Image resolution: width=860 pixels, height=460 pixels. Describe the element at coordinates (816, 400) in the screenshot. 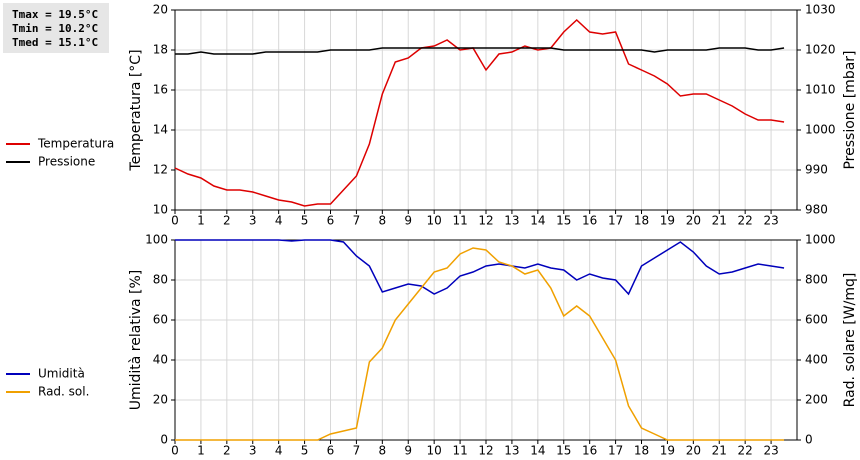

I see `y2-tick-label: 200` at that location.